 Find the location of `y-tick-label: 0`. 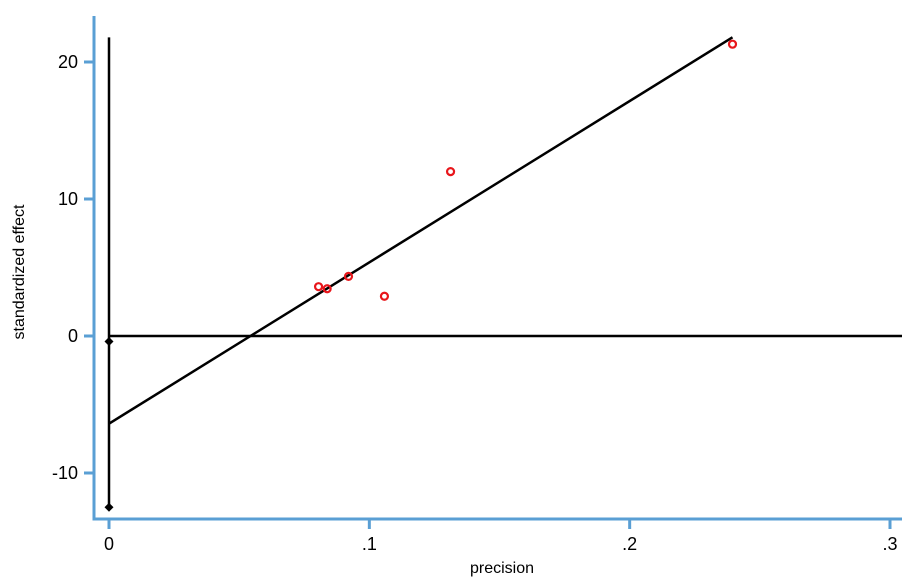

y-tick-label: 0 is located at coordinates (73, 336).